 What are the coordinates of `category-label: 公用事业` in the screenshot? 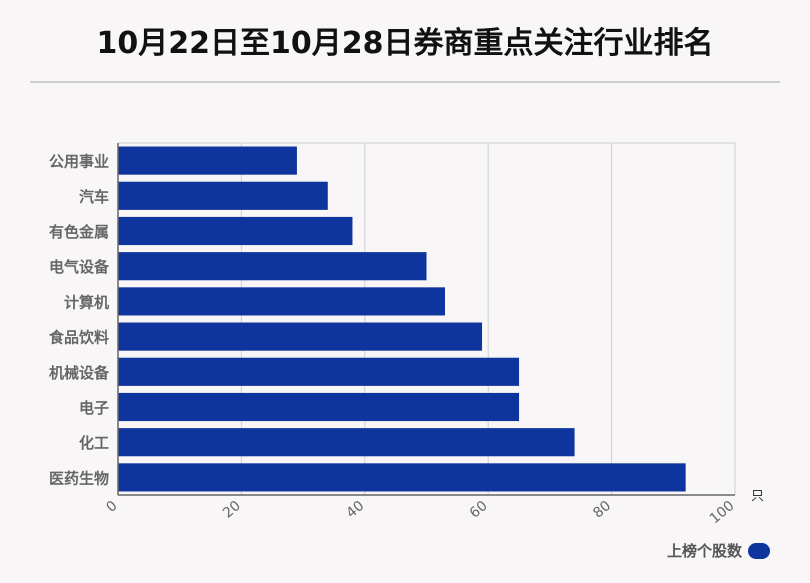 It's located at (79, 162).